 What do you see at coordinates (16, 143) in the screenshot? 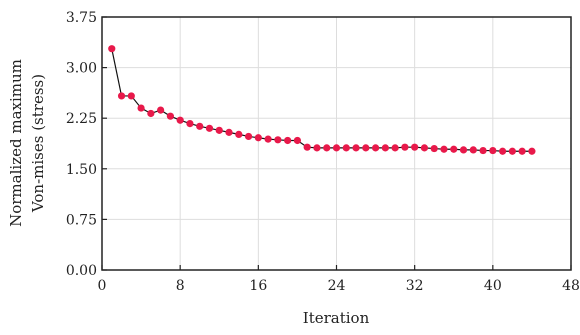
I see `y-axis-label-line-1: Normalized maximum` at bounding box center [16, 143].